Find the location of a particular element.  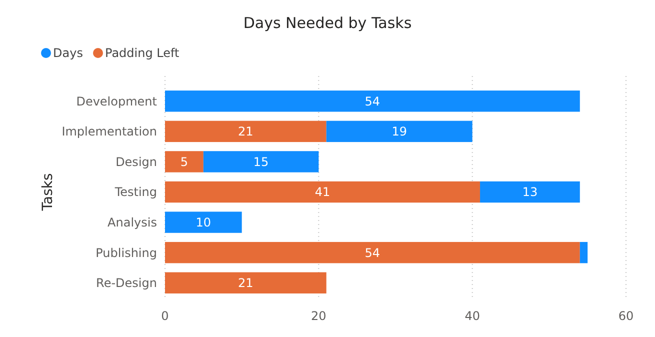

legend-label: Padding Left is located at coordinates (142, 53).